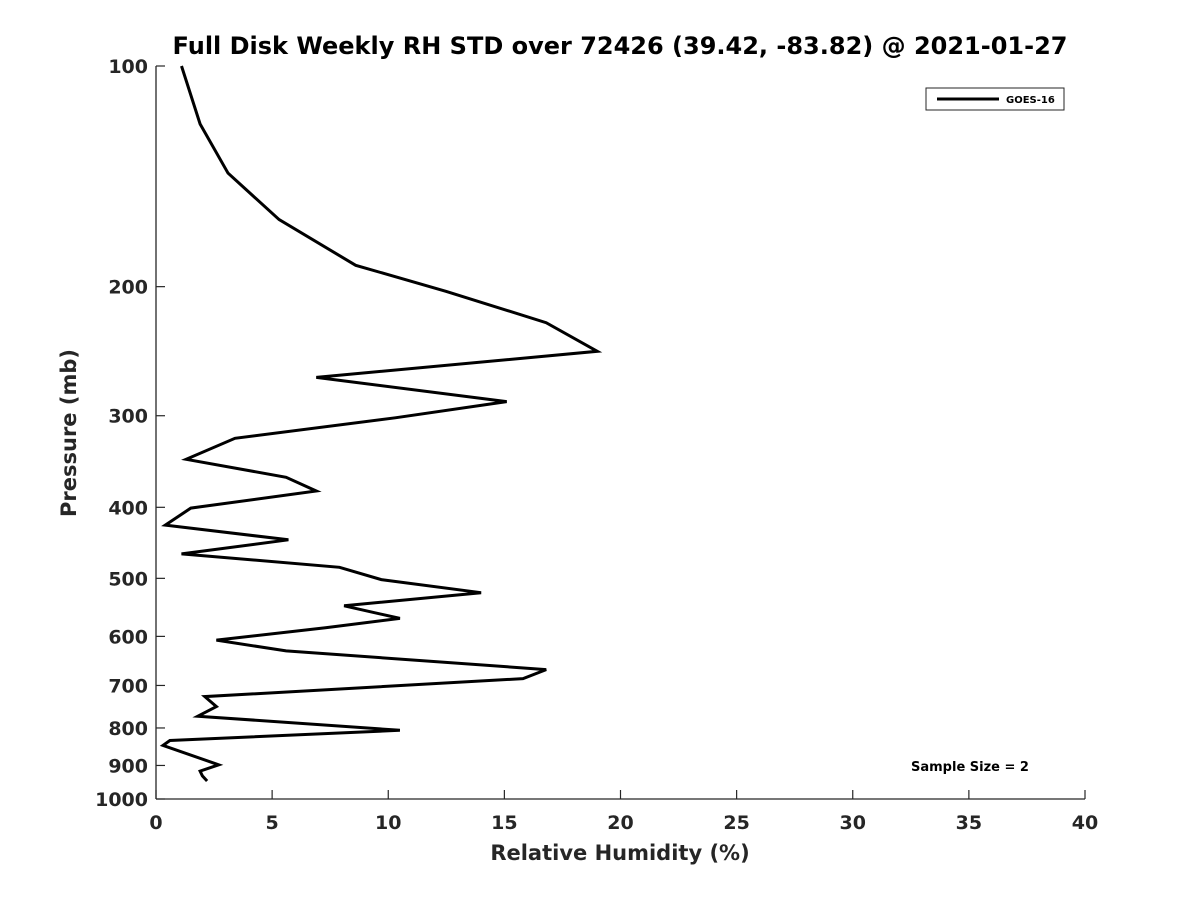 The width and height of the screenshot is (1200, 900). Describe the element at coordinates (128, 288) in the screenshot. I see `y-tick-label: 200` at that location.